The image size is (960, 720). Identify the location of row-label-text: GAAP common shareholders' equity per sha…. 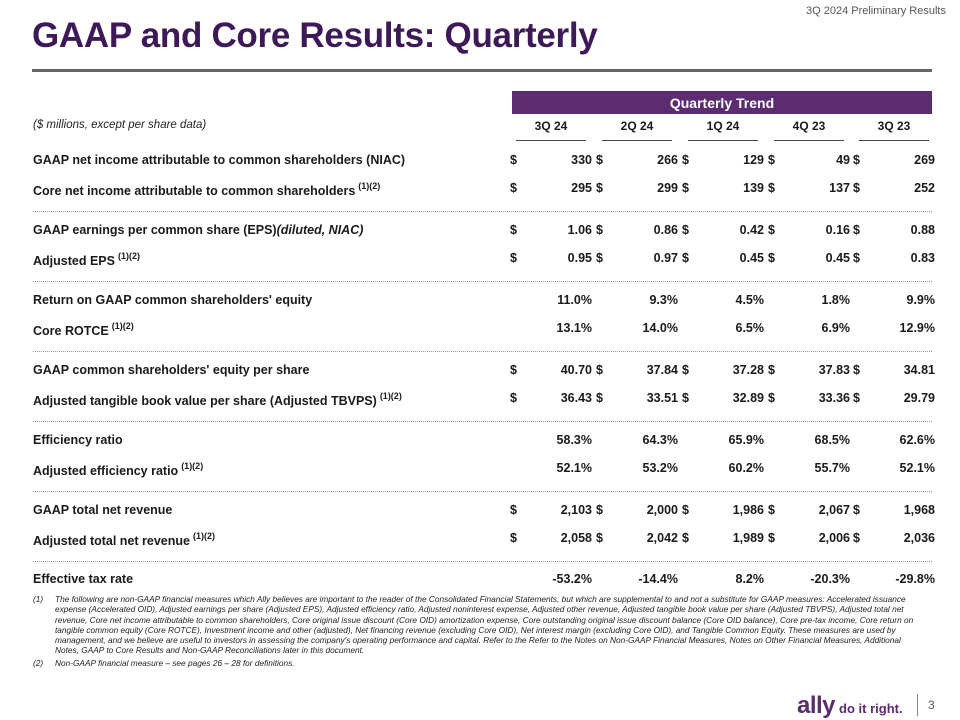
(171, 370).